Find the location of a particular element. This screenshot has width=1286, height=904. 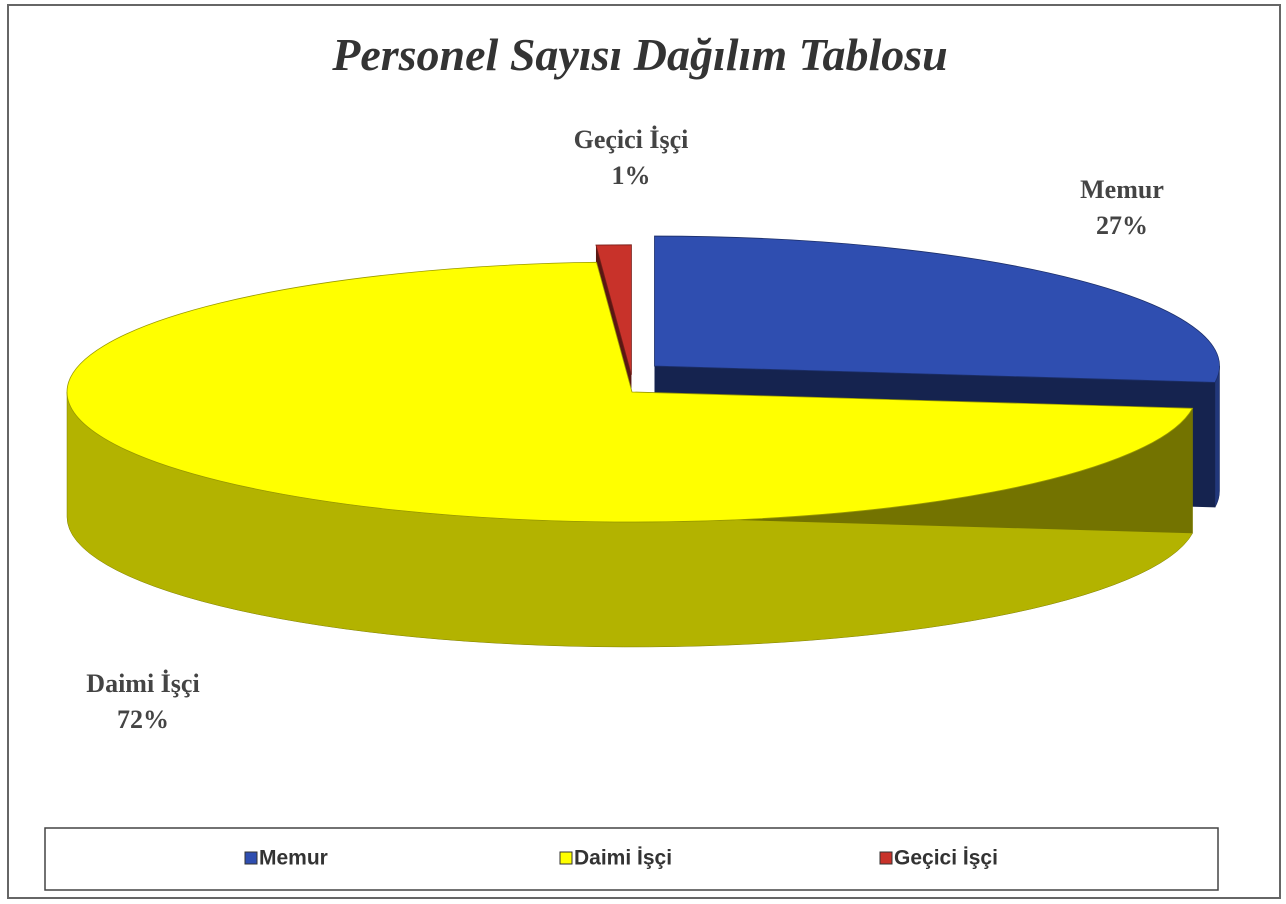

data-label-name: Geçici İşçi is located at coordinates (631, 139).